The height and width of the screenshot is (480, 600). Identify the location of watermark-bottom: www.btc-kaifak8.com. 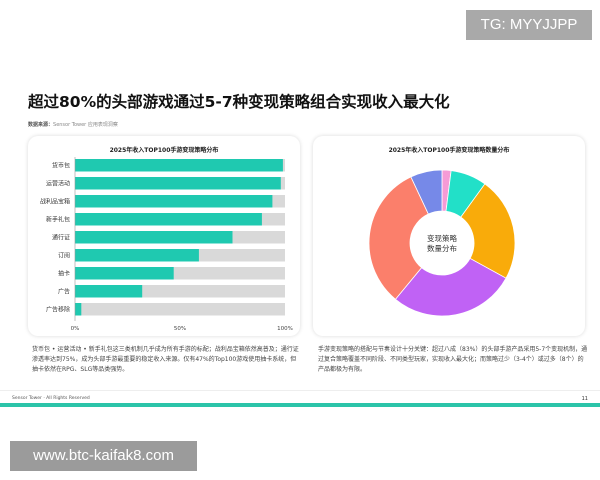
(103, 456).